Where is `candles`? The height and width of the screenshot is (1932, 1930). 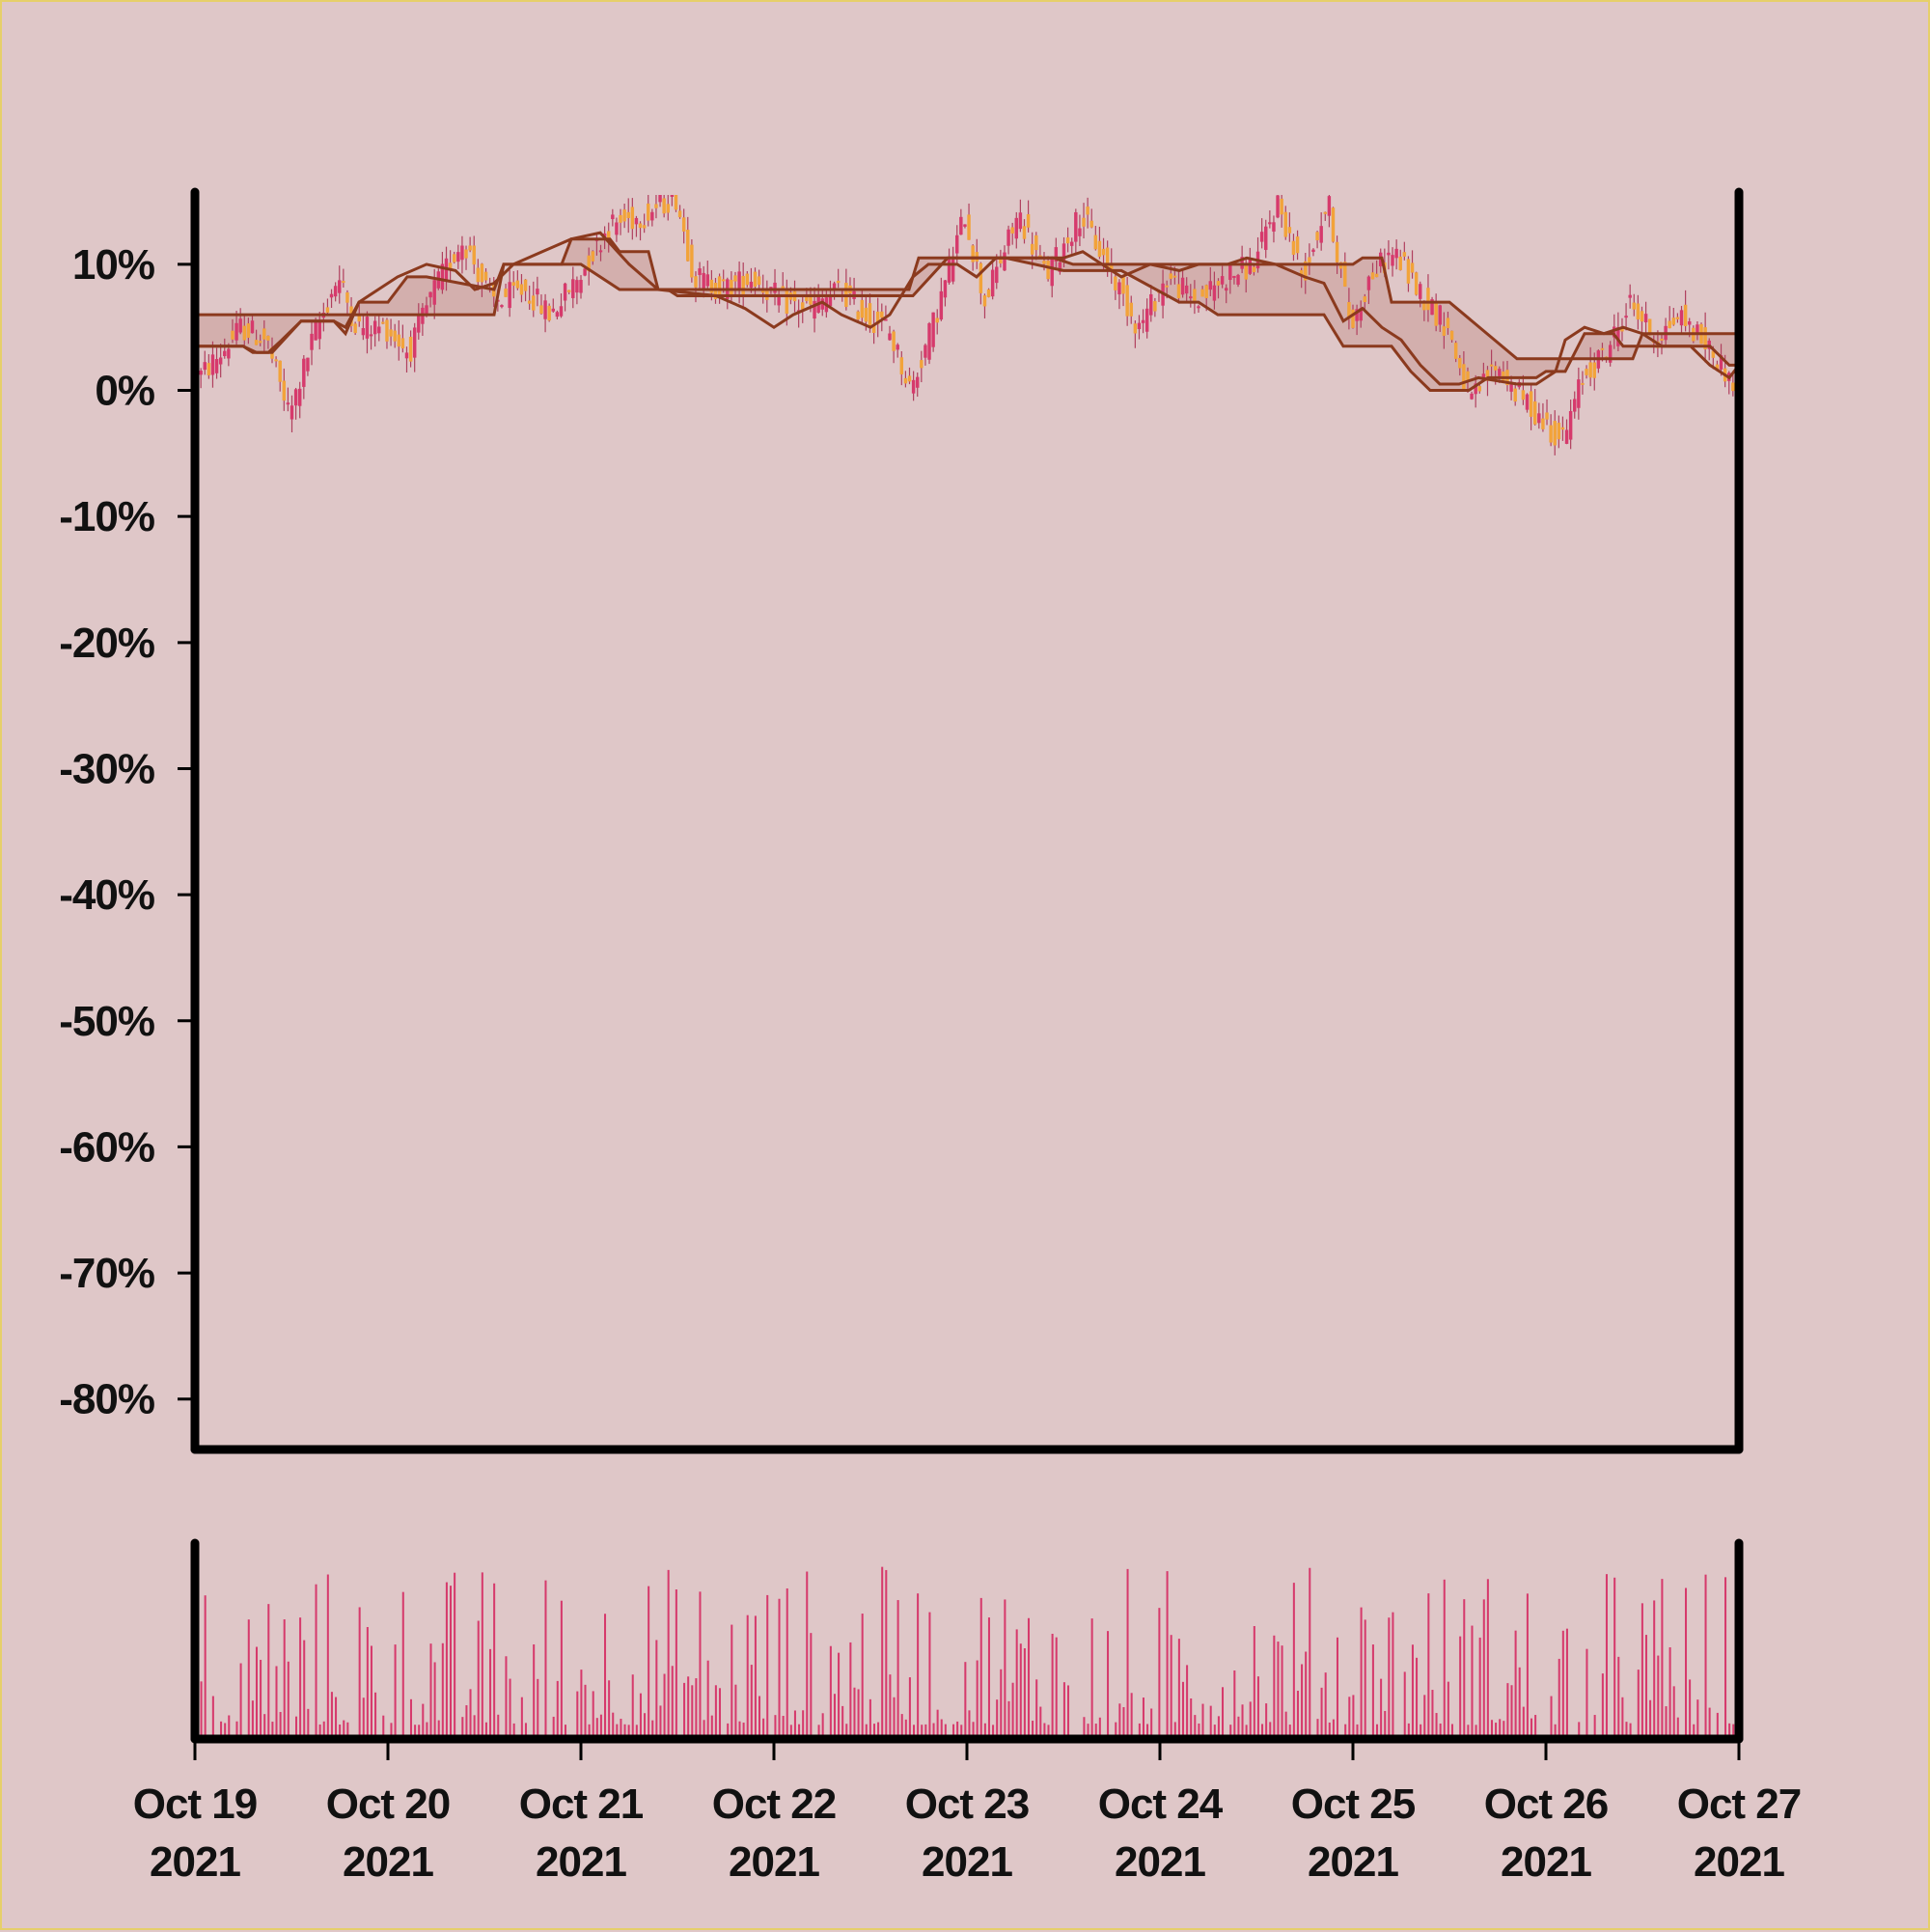 candles is located at coordinates (967, 325).